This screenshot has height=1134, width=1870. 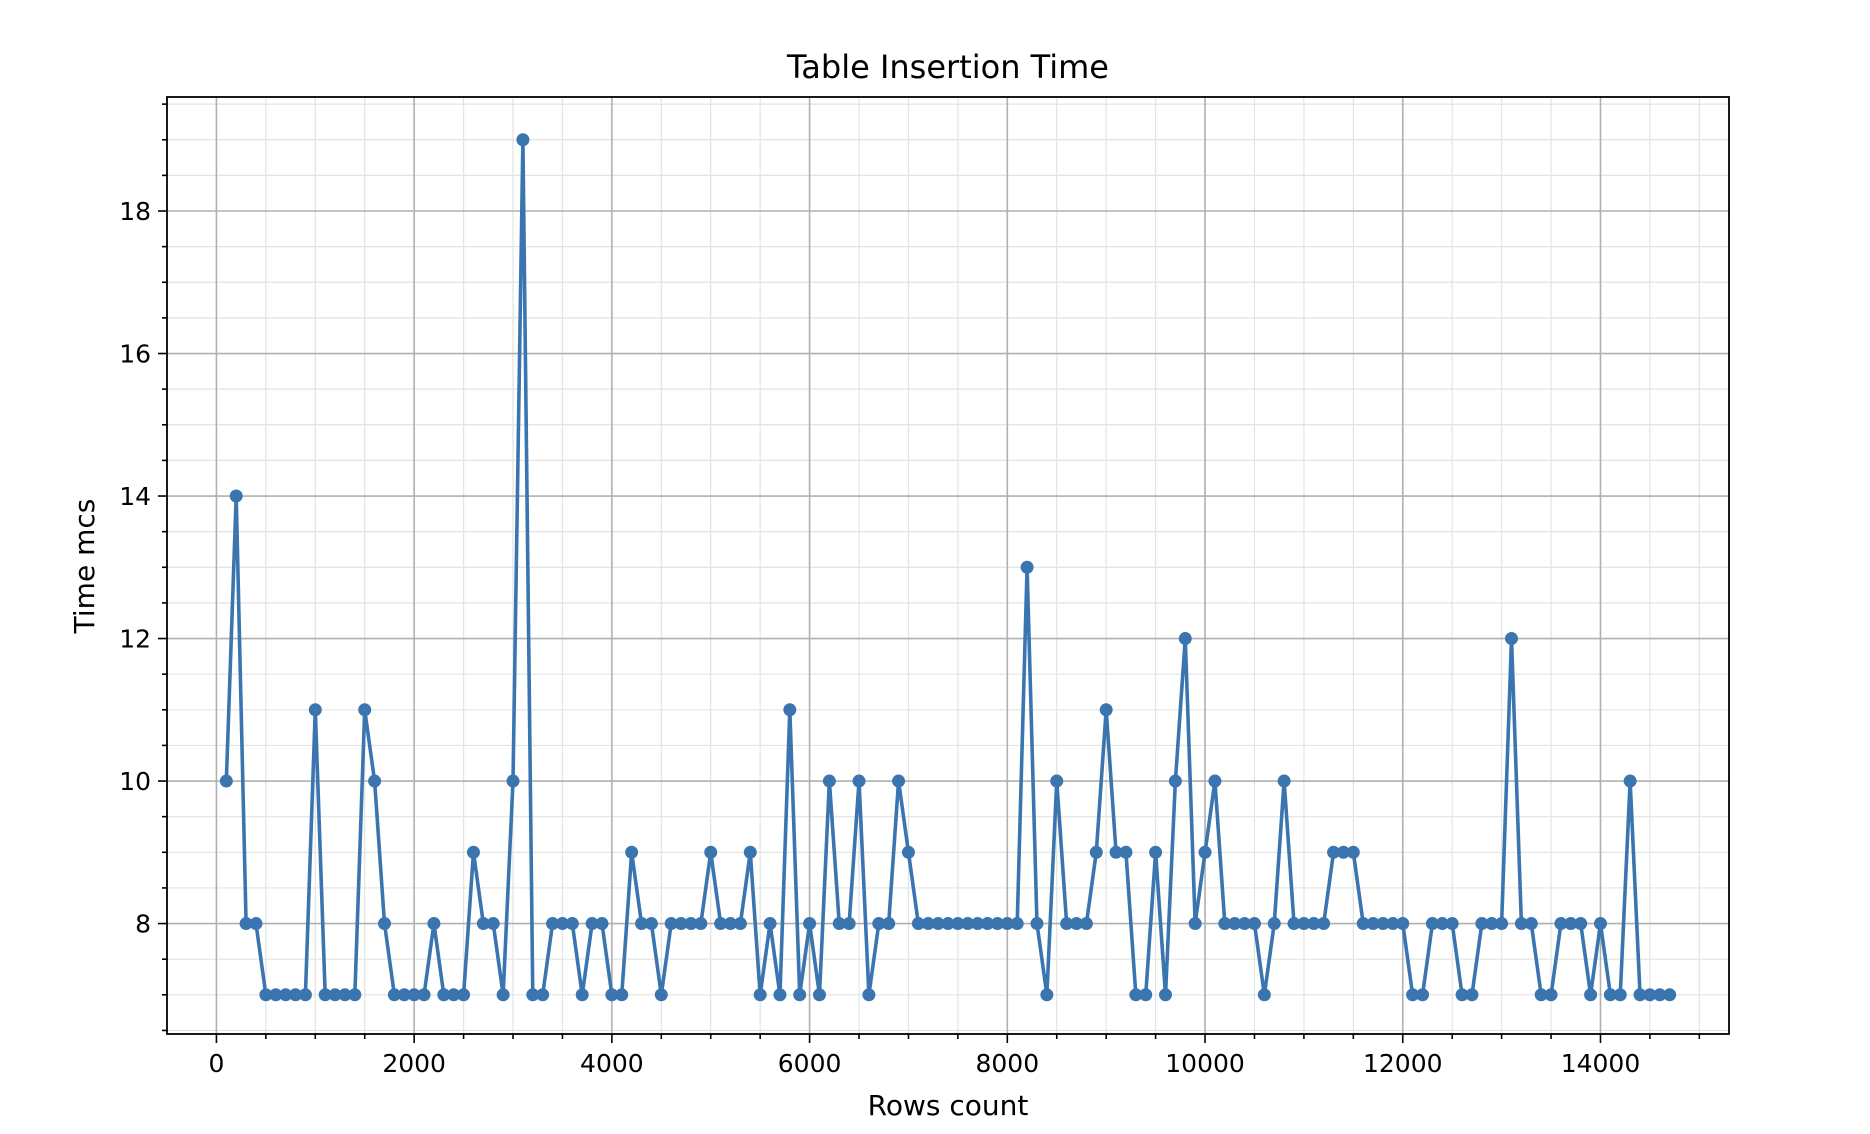 What do you see at coordinates (1205, 1063) in the screenshot?
I see `x-tick-label: 10000` at bounding box center [1205, 1063].